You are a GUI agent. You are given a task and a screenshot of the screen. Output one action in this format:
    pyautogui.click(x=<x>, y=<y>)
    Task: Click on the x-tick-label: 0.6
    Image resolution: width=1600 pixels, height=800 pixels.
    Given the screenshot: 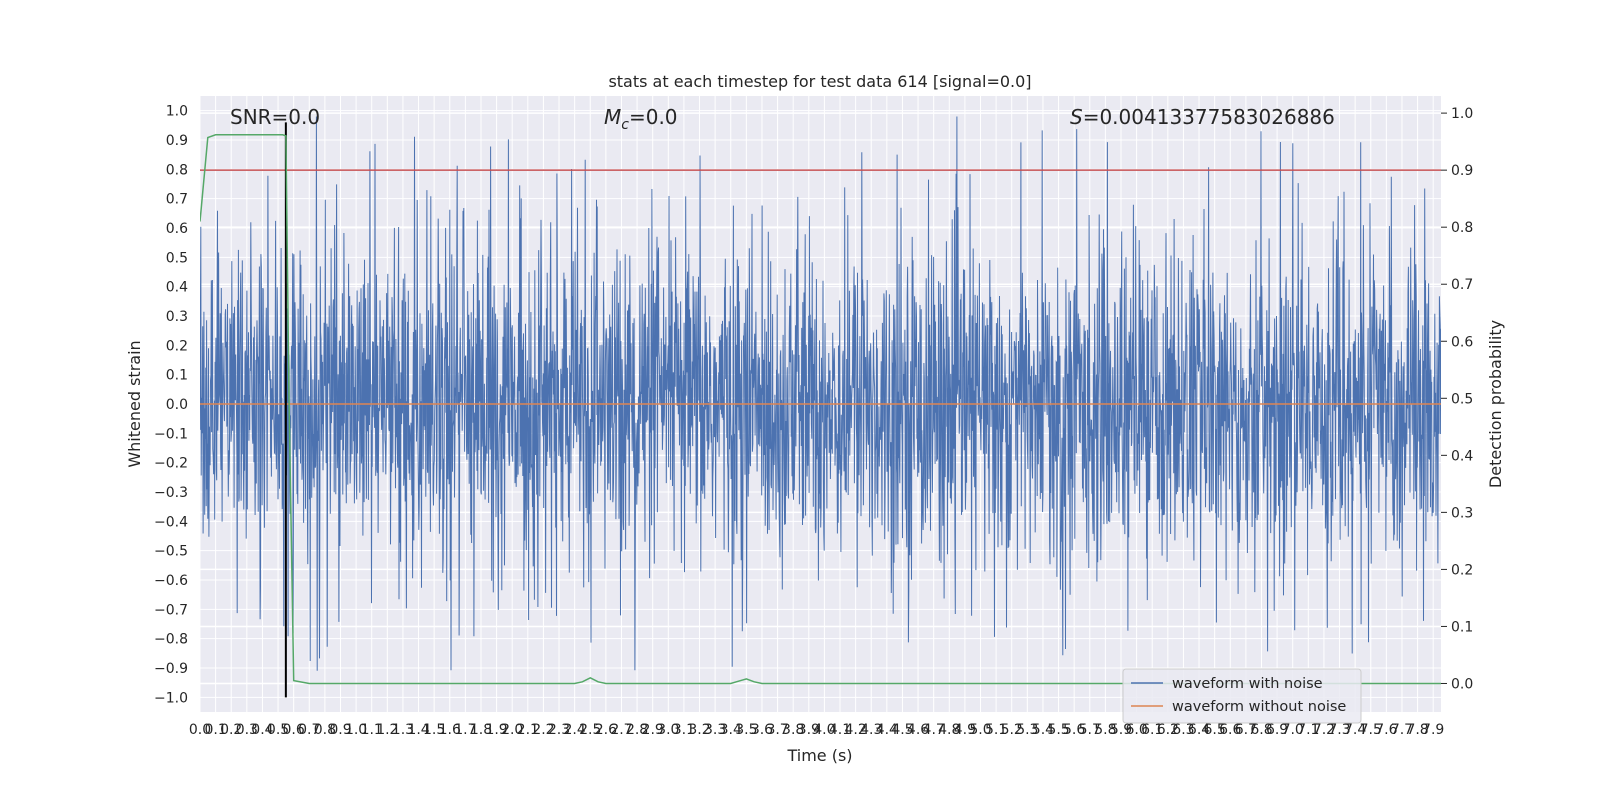 What is the action you would take?
    pyautogui.click(x=294, y=730)
    